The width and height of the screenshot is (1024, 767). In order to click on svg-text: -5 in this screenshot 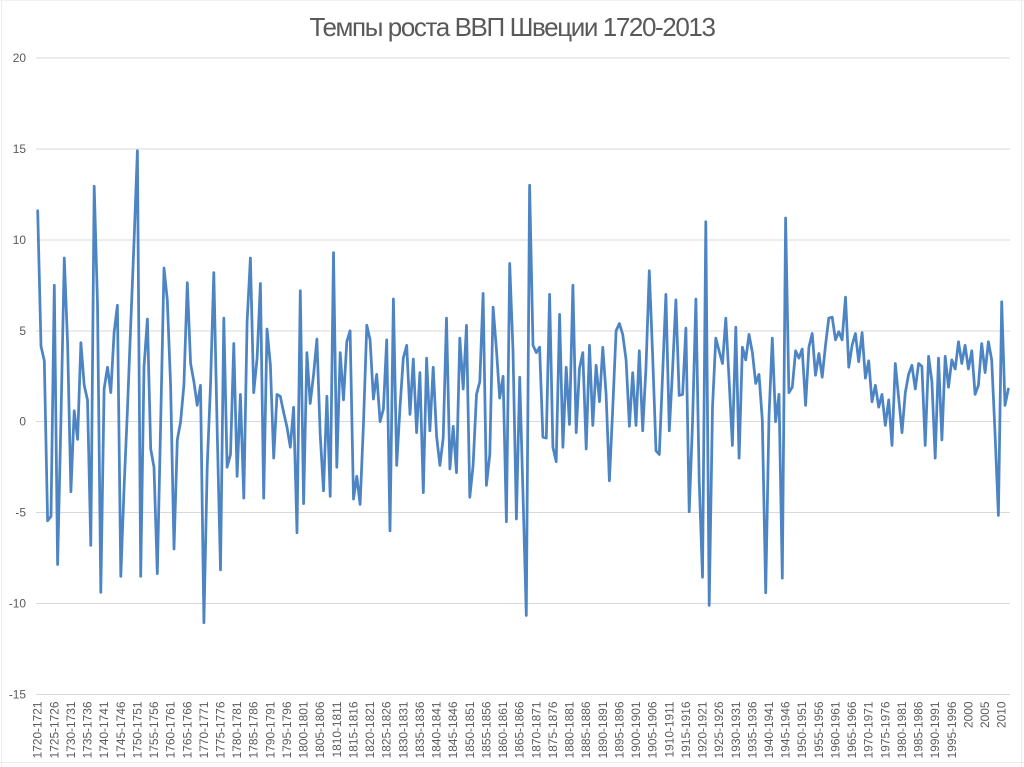, I will do `click(20, 513)`.